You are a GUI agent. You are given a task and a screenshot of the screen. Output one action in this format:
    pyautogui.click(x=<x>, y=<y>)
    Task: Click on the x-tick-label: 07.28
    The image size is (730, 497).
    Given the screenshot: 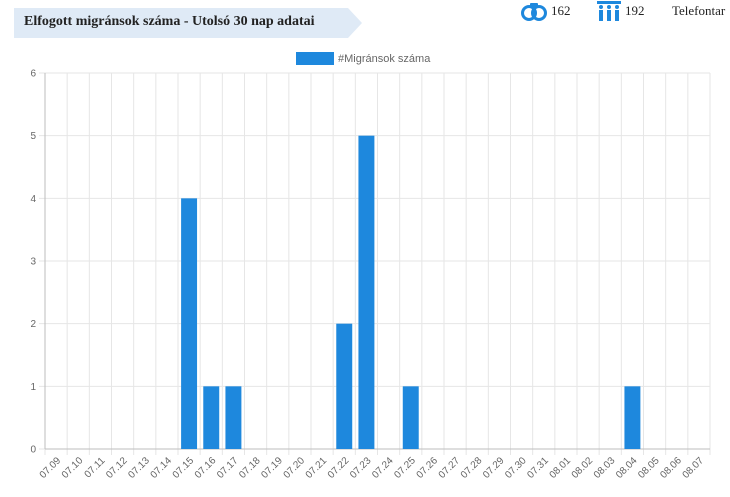 What is the action you would take?
    pyautogui.click(x=472, y=468)
    